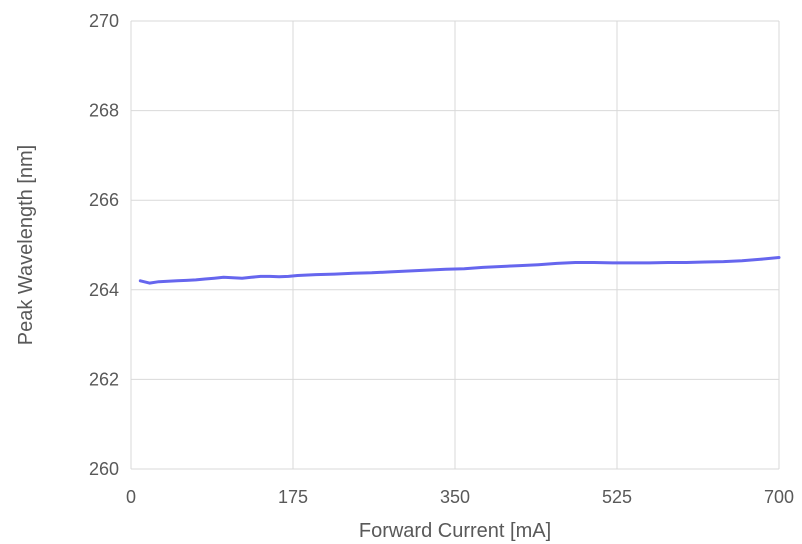  I want to click on x-tick-label: 0, so click(131, 497).